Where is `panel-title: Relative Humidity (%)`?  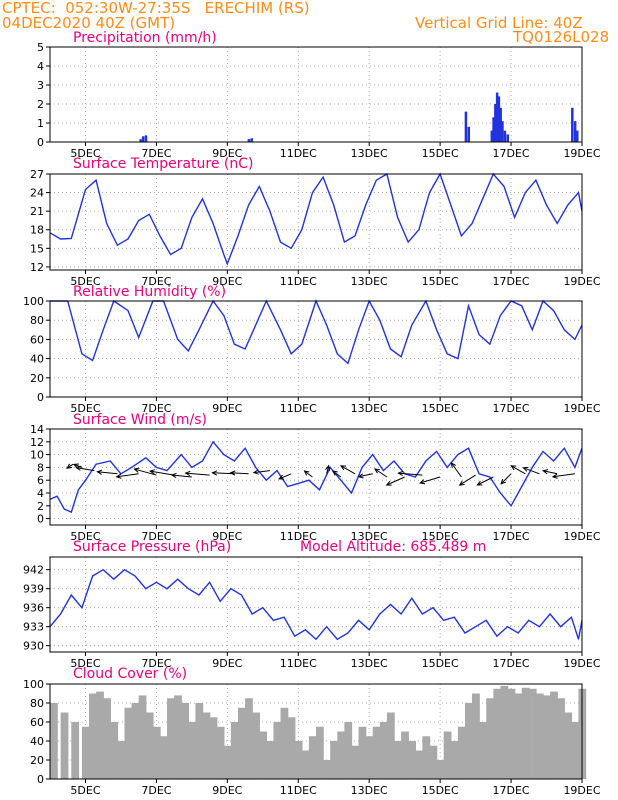 panel-title: Relative Humidity (%) is located at coordinates (149, 292).